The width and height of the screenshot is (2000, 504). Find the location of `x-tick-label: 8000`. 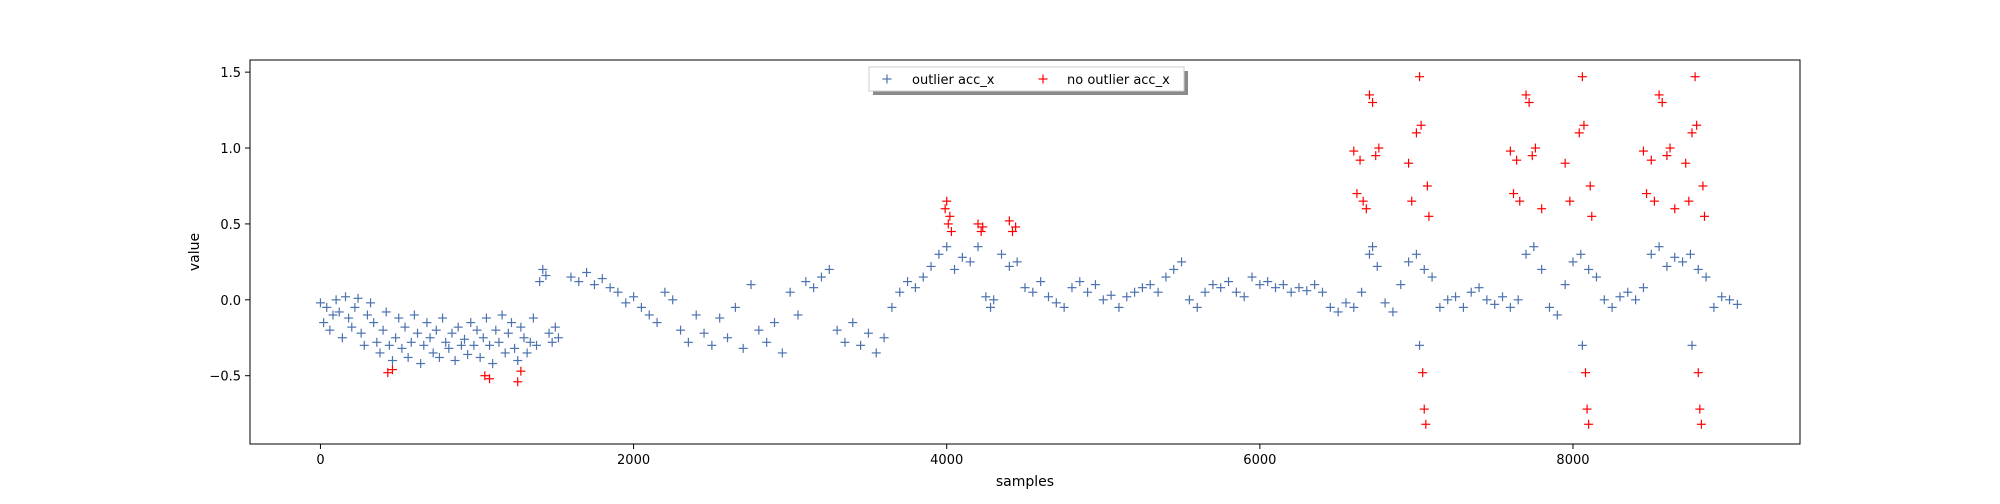

x-tick-label: 8000 is located at coordinates (1572, 460).